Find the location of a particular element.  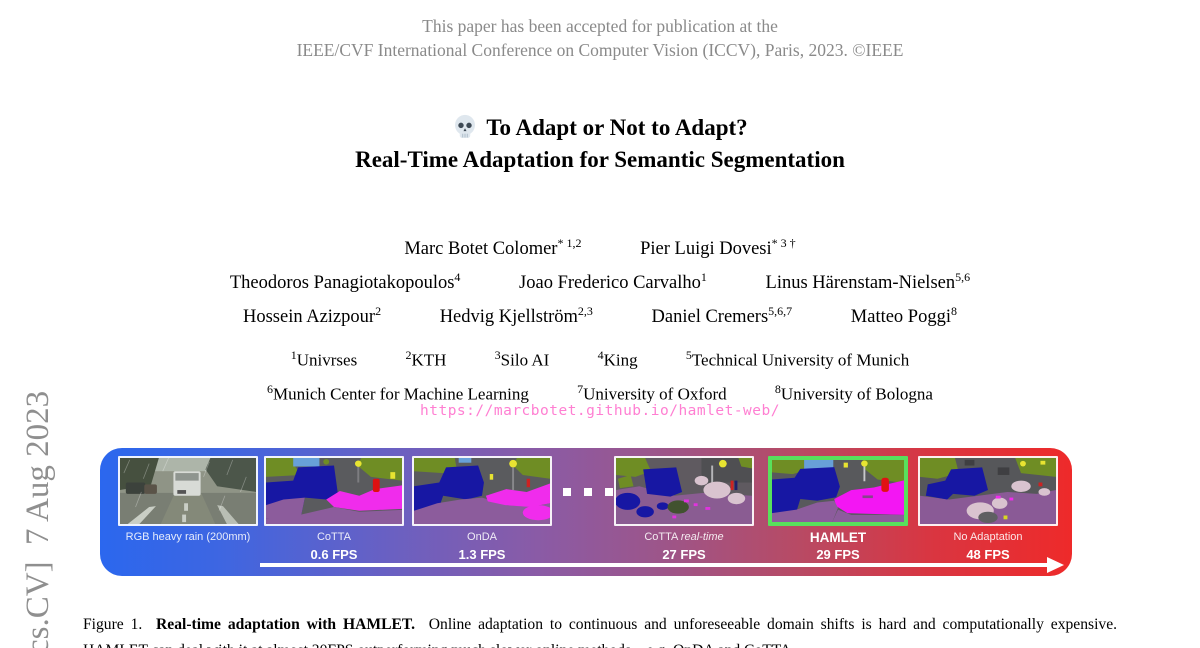

affiliation: 6Munich Center for Machine Learning is located at coordinates (398, 392).